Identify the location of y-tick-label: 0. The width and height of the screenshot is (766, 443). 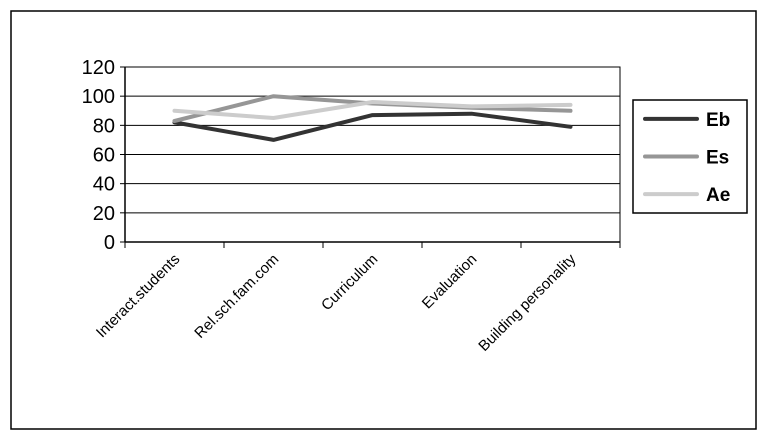
(109, 243).